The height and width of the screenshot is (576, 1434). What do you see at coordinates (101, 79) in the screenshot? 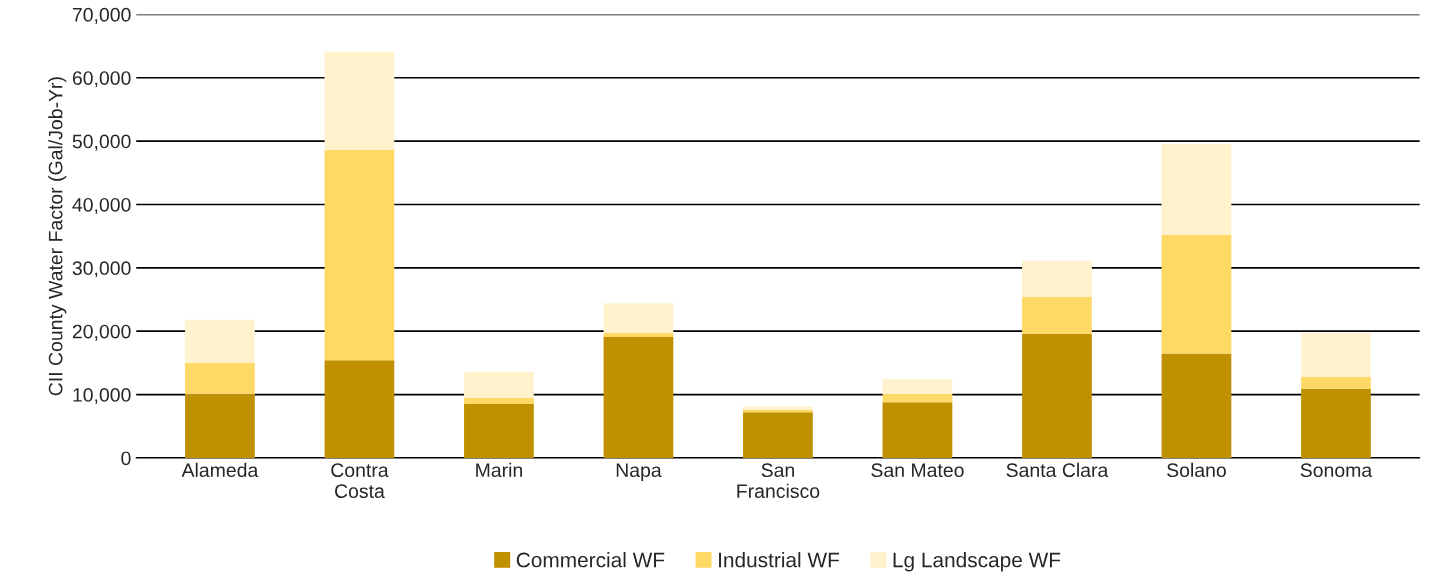
I see `y-tick-label: 60,000` at bounding box center [101, 79].